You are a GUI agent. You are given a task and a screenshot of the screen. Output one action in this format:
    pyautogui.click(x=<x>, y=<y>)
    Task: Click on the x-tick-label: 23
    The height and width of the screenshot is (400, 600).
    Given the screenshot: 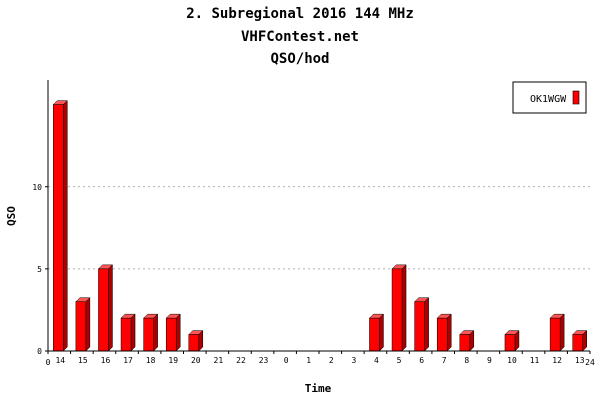 What is the action you would take?
    pyautogui.click(x=264, y=360)
    